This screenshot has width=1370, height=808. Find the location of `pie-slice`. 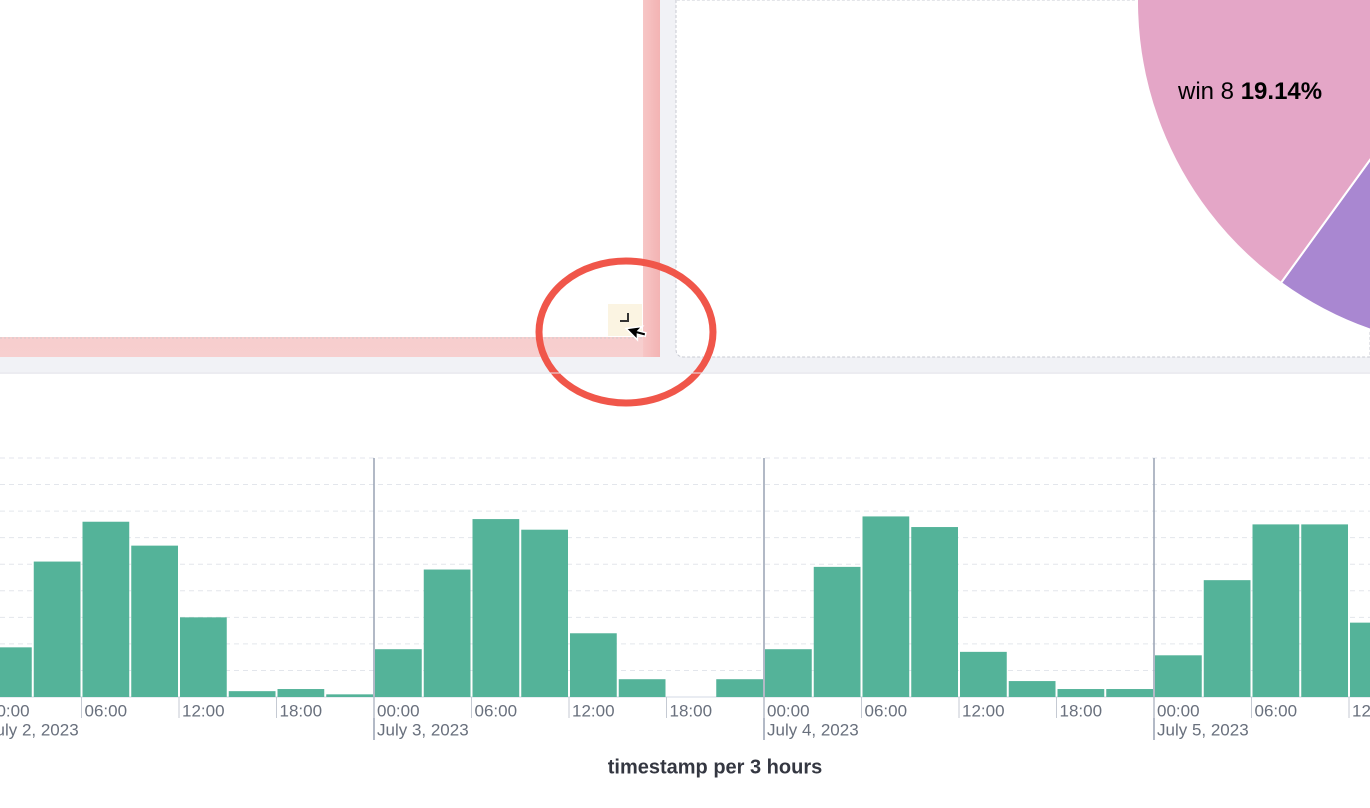

pie-slice is located at coordinates (1253, 142).